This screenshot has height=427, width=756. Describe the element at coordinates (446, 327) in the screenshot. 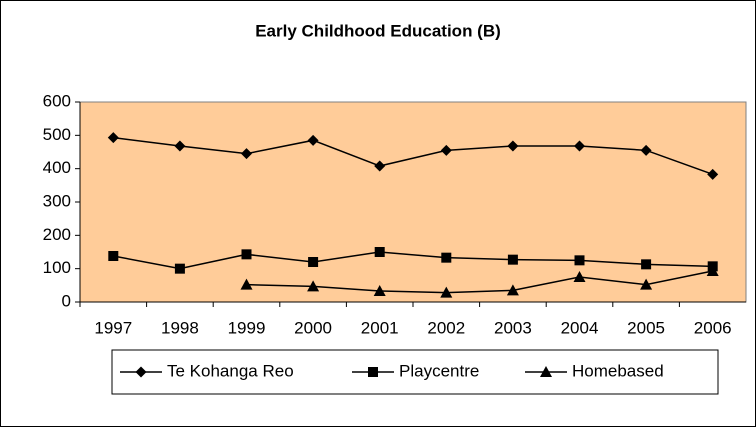

I see `x-tick-label: 2002` at that location.